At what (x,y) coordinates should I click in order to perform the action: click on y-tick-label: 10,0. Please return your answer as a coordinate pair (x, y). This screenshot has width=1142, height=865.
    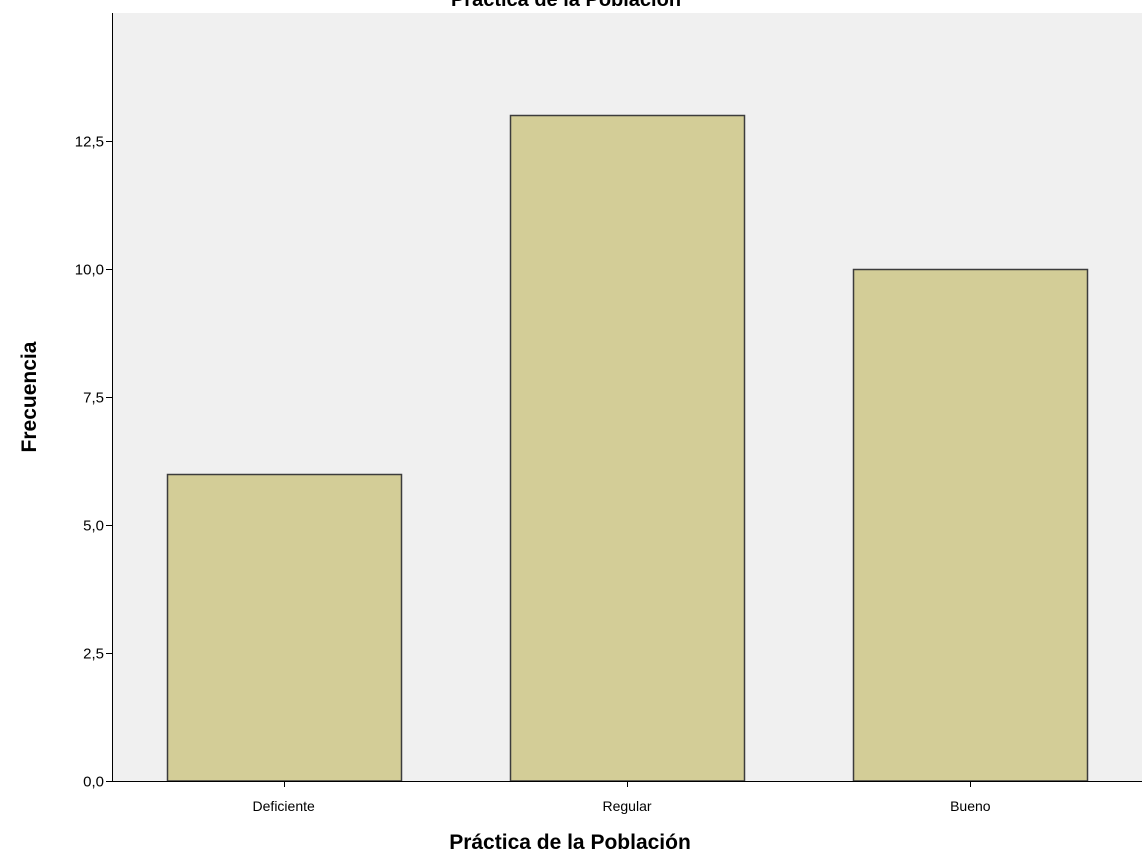
    Looking at the image, I should click on (89, 270).